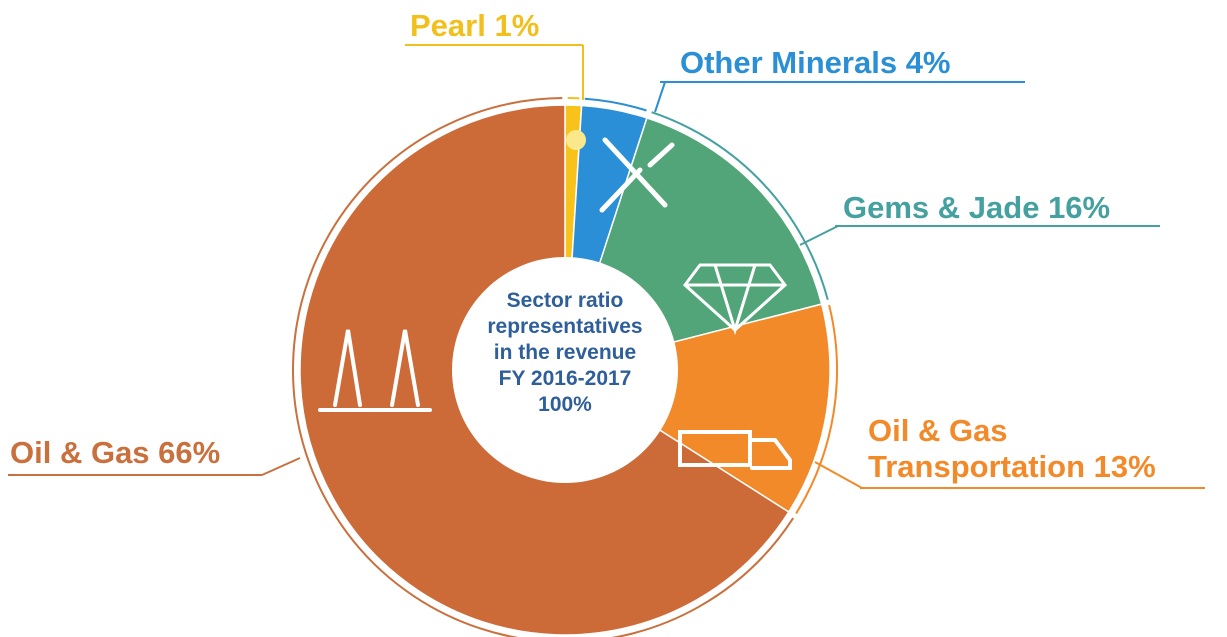  What do you see at coordinates (735, 299) in the screenshot?
I see `diamond-icon` at bounding box center [735, 299].